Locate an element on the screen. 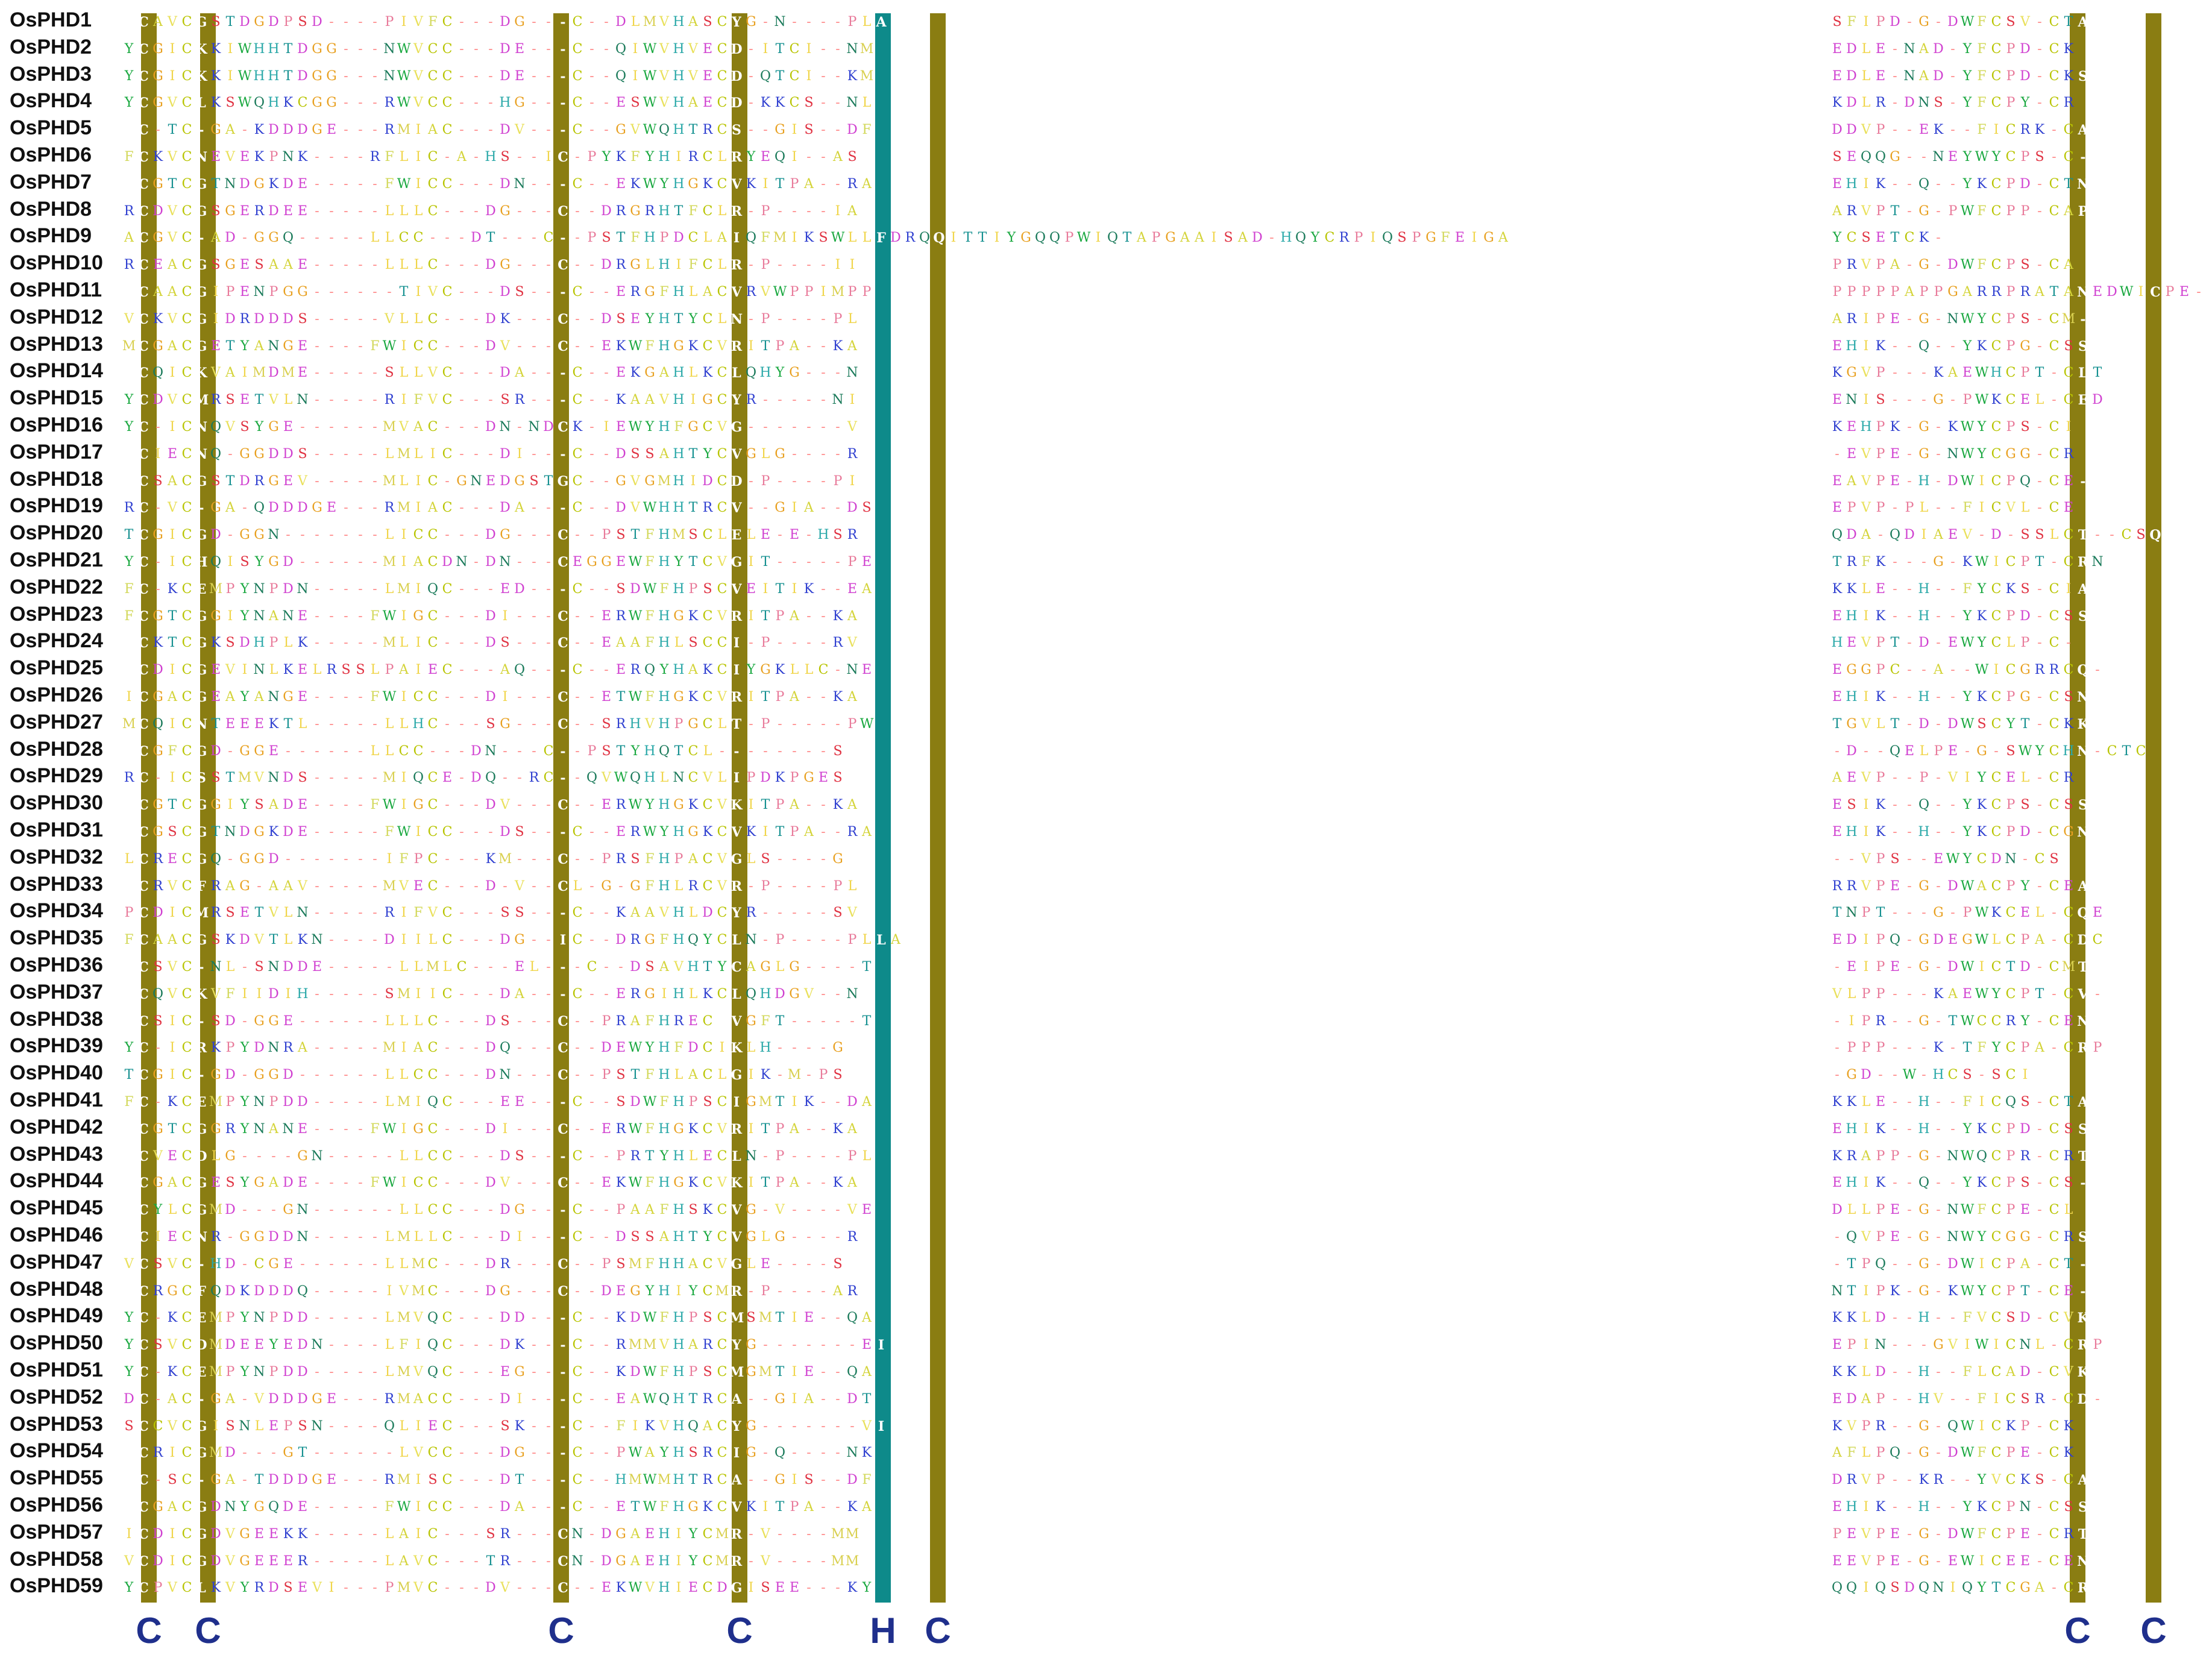 This screenshot has height=1655, width=2212. residue: F is located at coordinates (375, 697).